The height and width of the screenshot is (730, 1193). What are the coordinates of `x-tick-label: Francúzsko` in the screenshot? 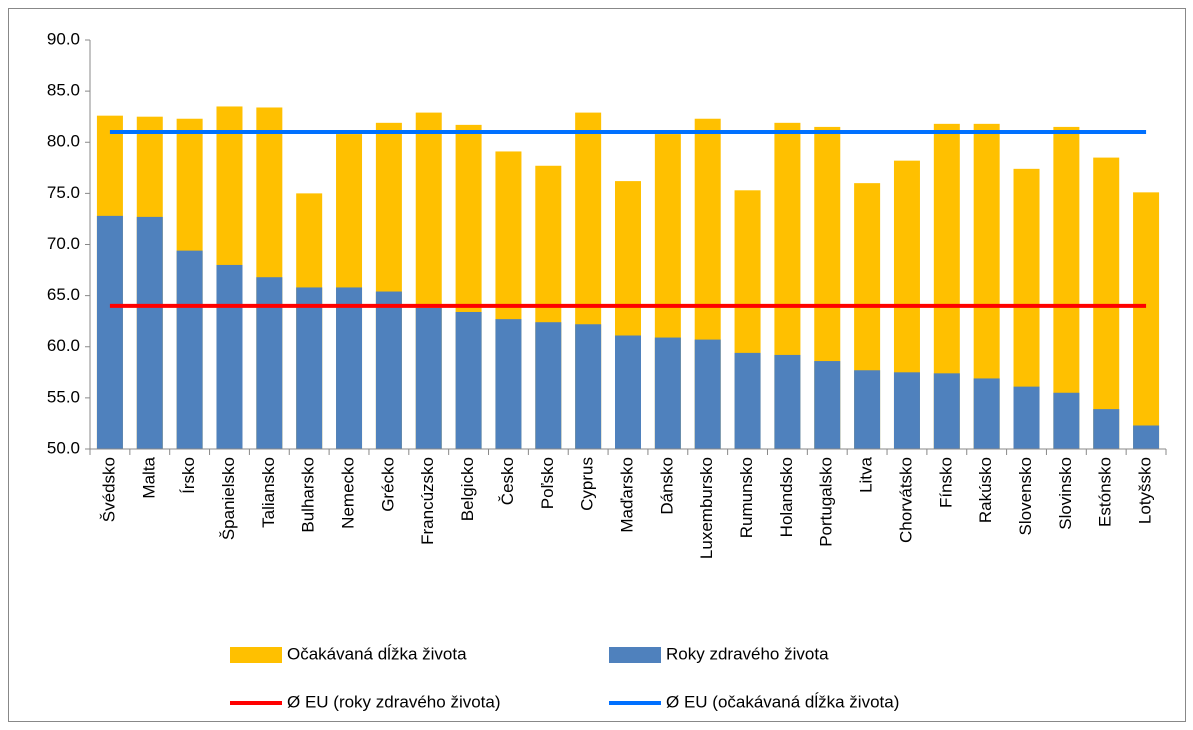 It's located at (427, 501).